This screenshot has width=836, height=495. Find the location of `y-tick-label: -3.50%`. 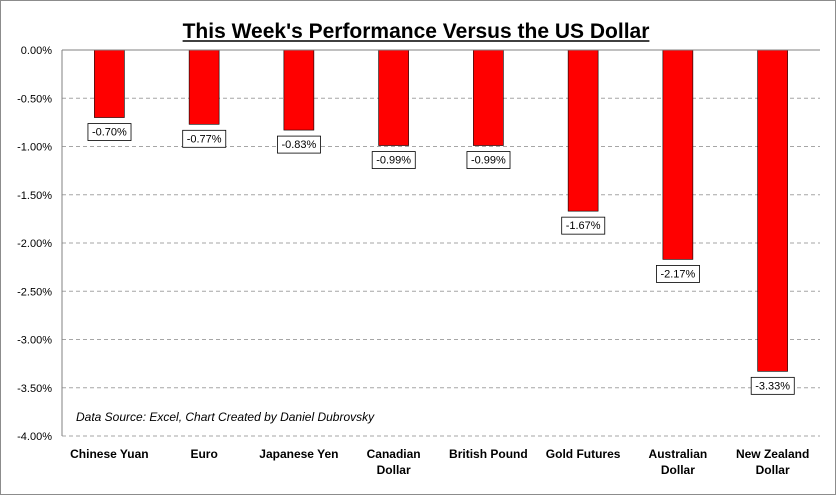

y-tick-label: -3.50% is located at coordinates (34, 389).